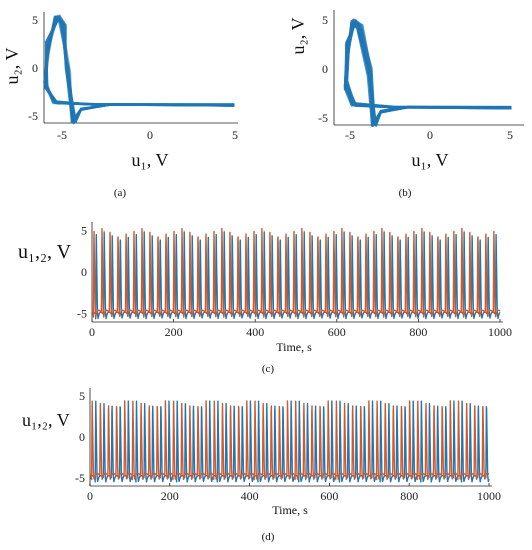 The height and width of the screenshot is (550, 532). I want to click on panel-d-ytick-2: 0, so click(82, 437).